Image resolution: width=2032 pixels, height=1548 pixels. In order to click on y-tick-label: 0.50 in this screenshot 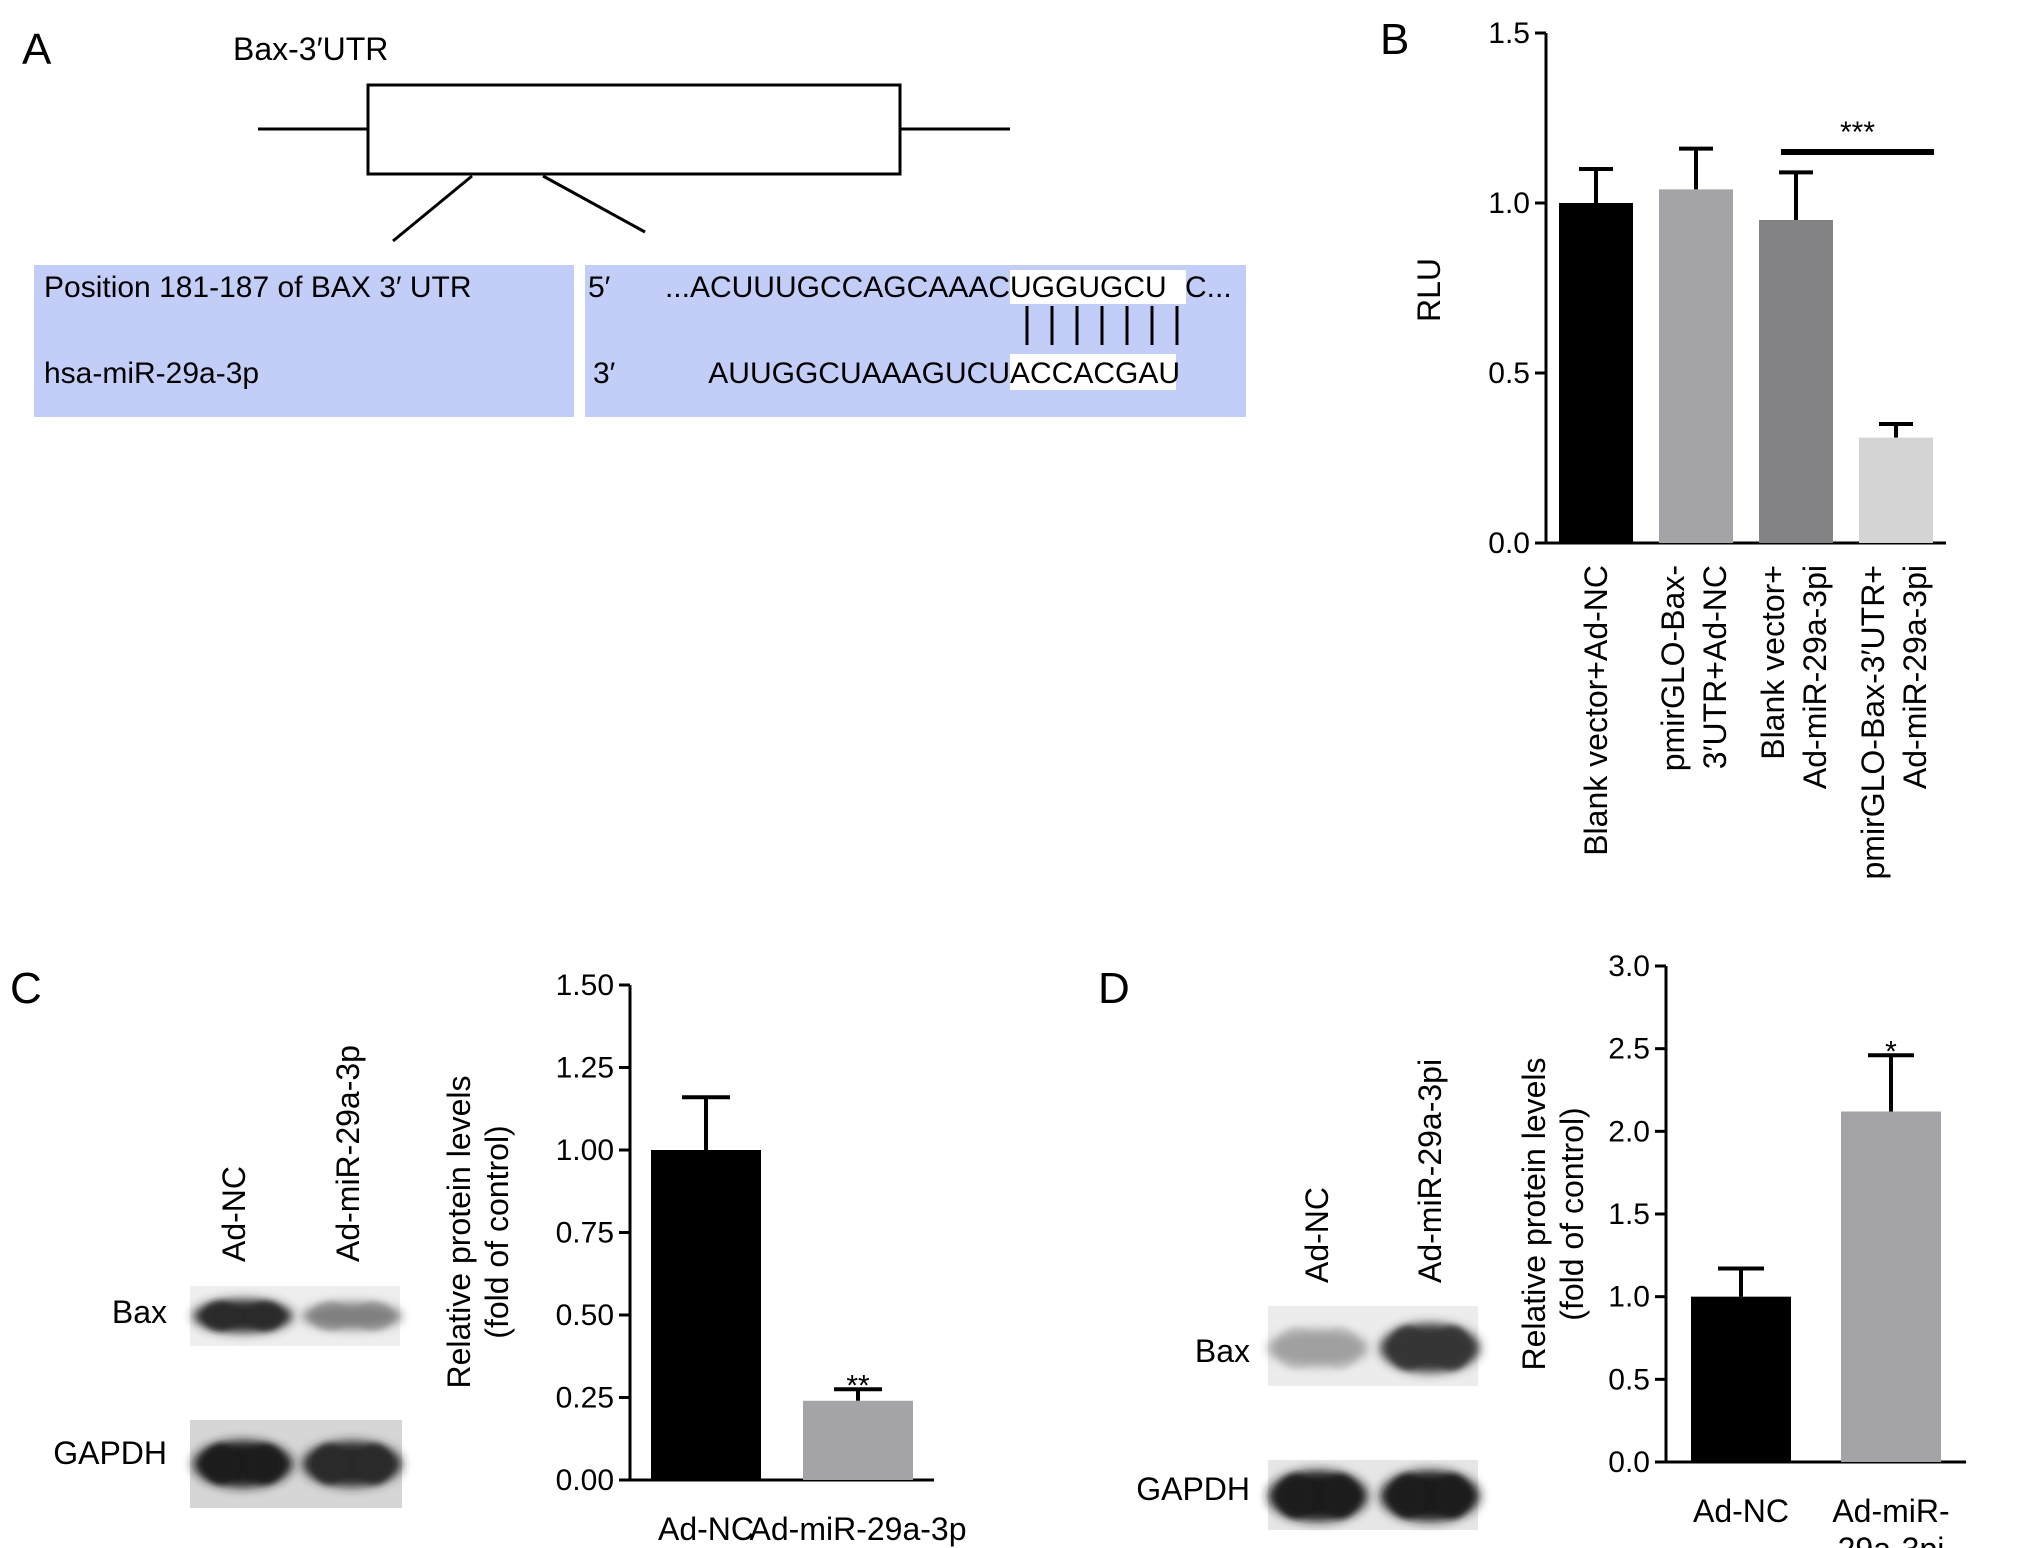, I will do `click(585, 1315)`.